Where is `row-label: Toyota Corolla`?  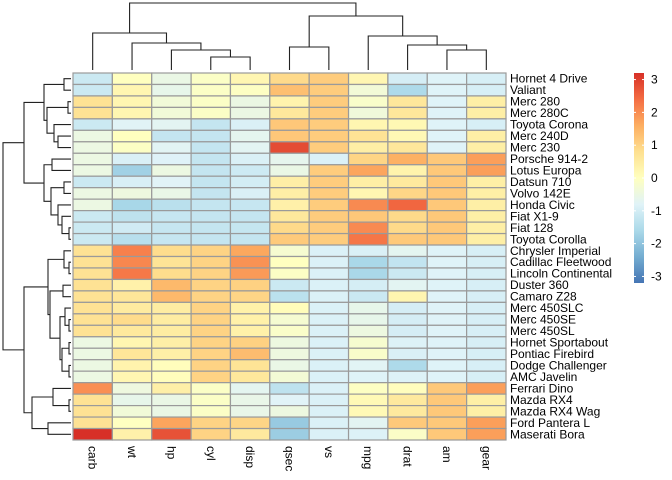 row-label: Toyota Corolla is located at coordinates (548, 239).